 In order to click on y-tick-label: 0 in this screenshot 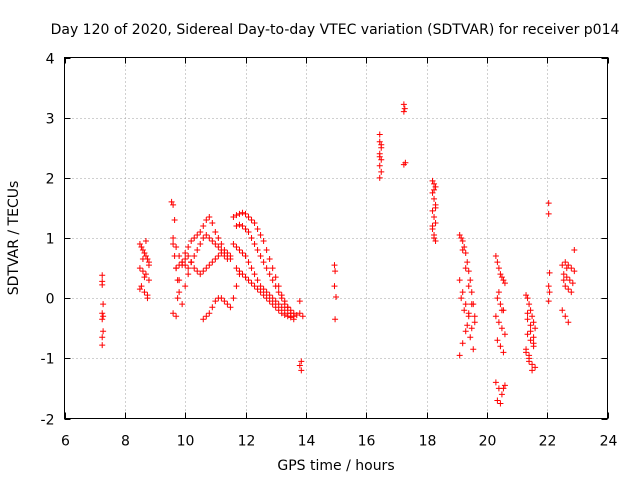, I will do `click(50, 300)`.